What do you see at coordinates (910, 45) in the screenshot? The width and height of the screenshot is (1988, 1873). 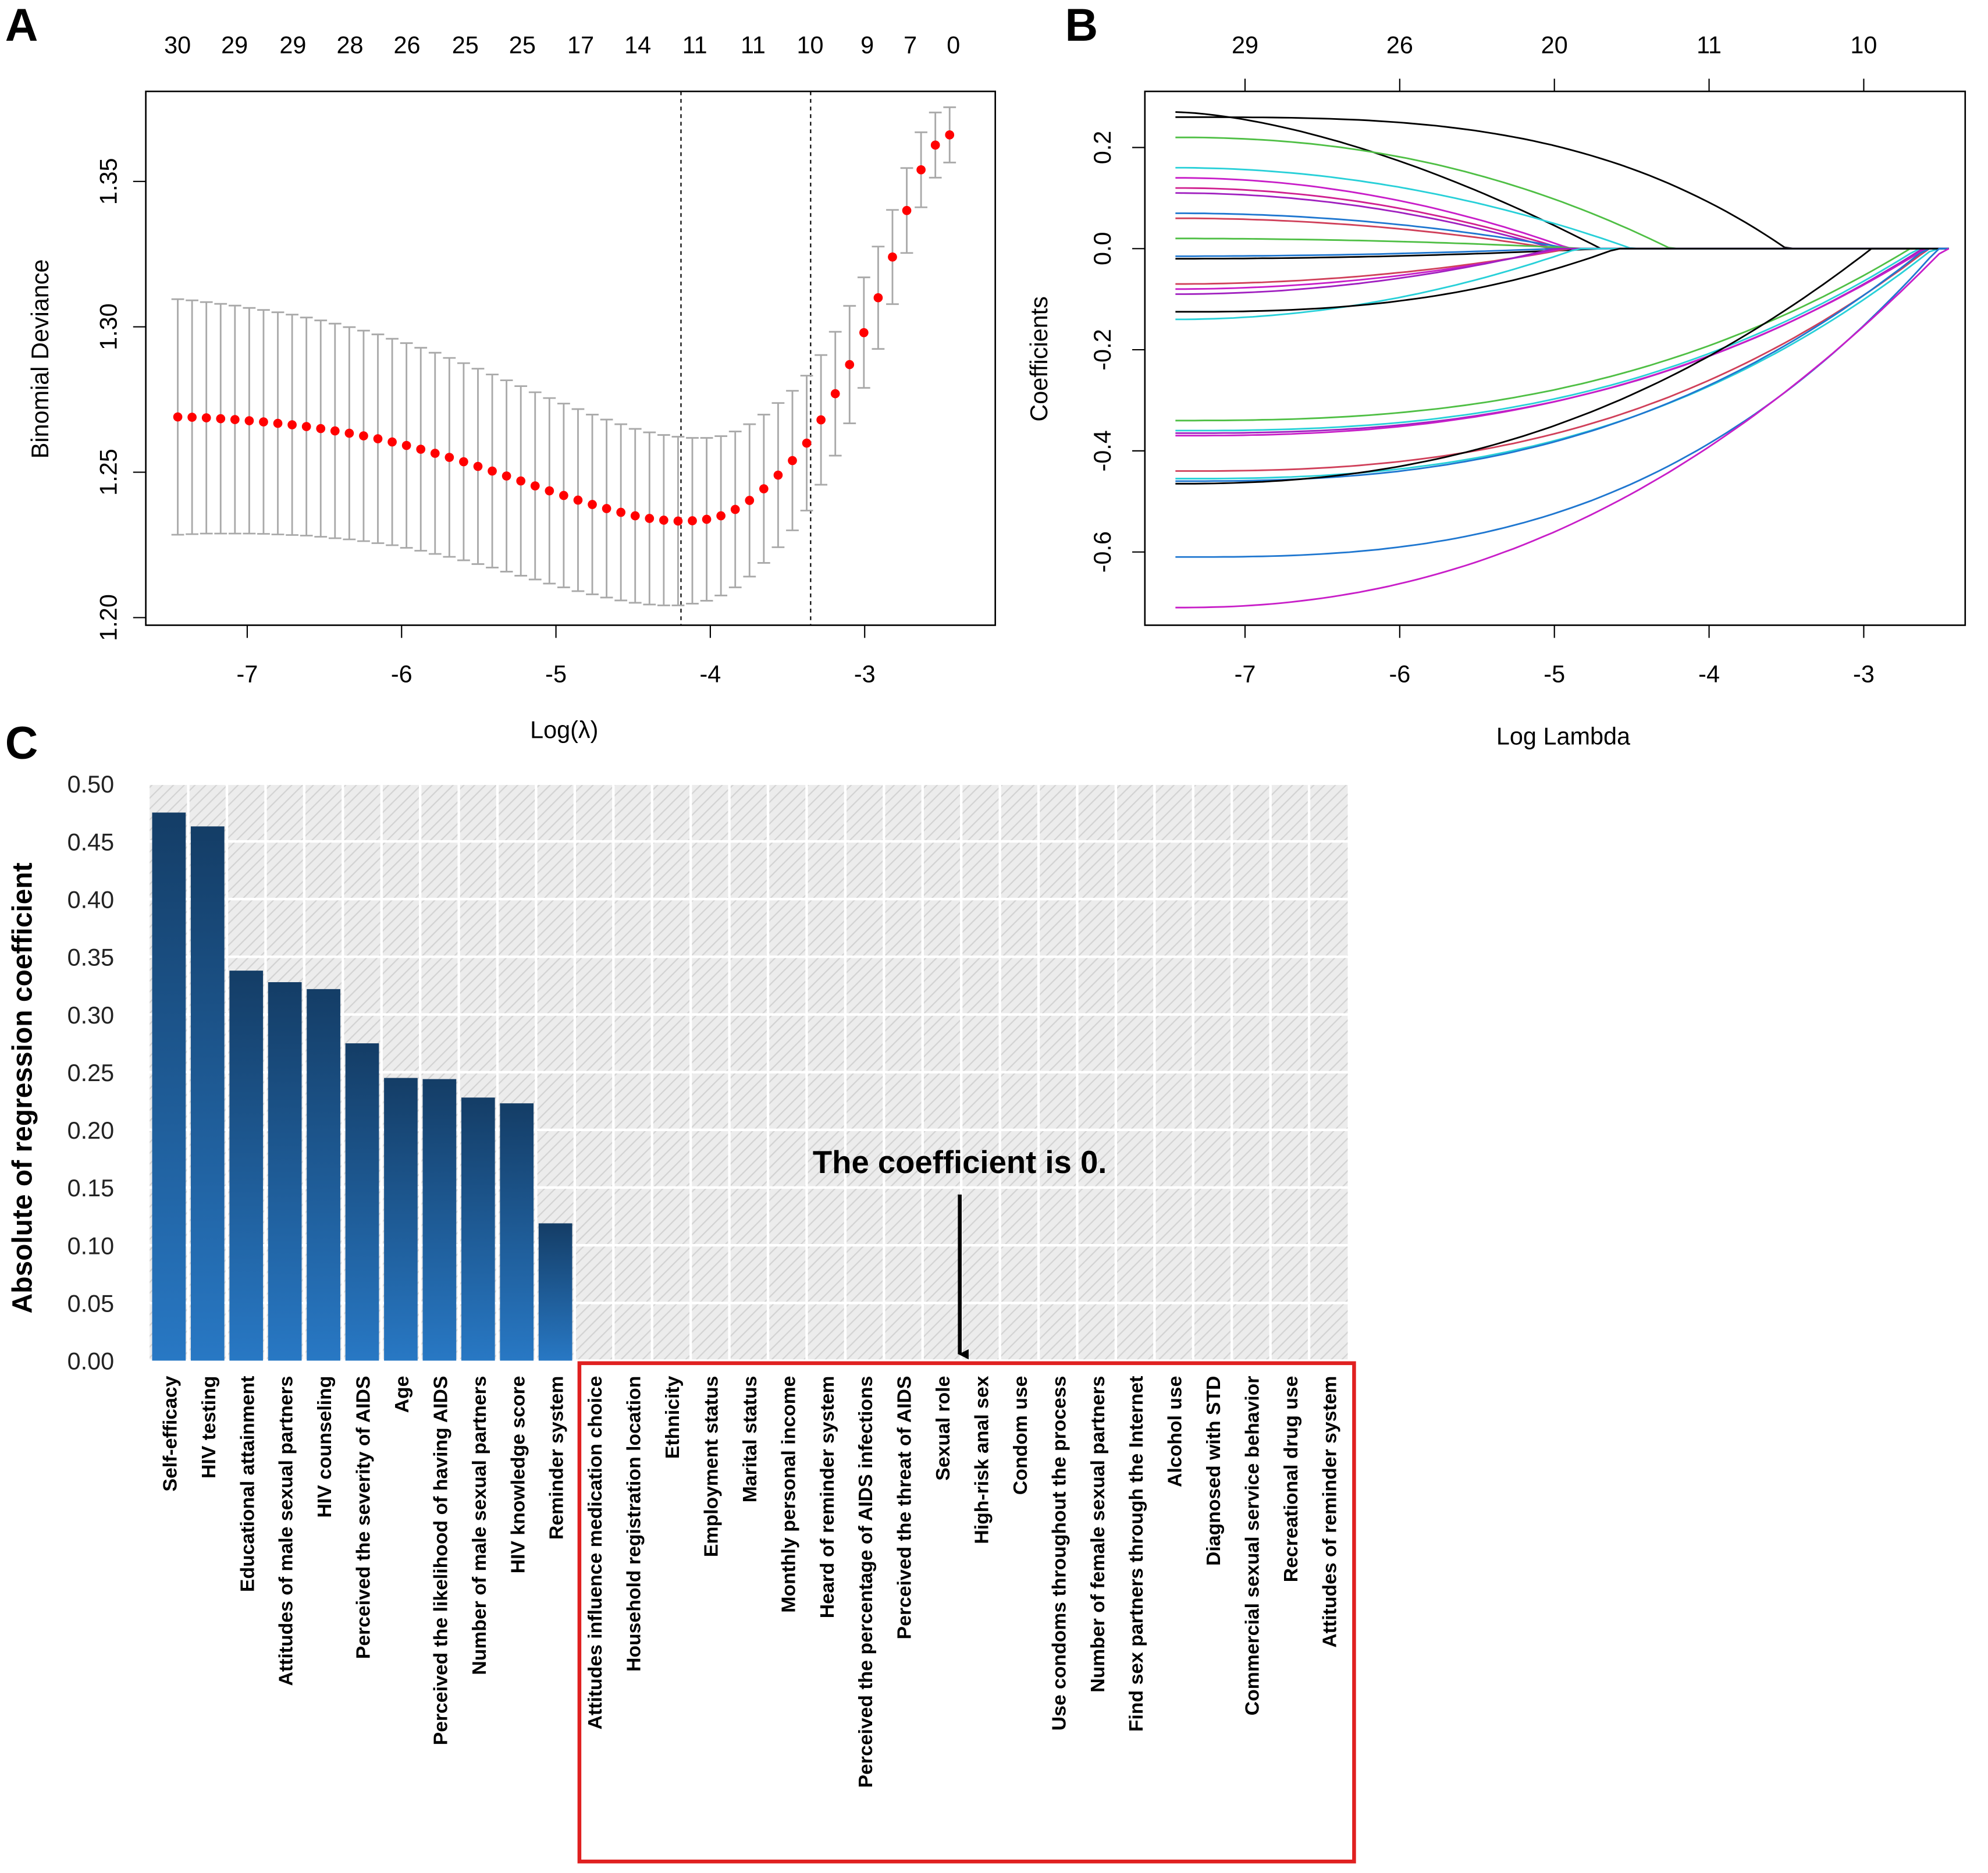 I see `top-axis-label: 7` at bounding box center [910, 45].